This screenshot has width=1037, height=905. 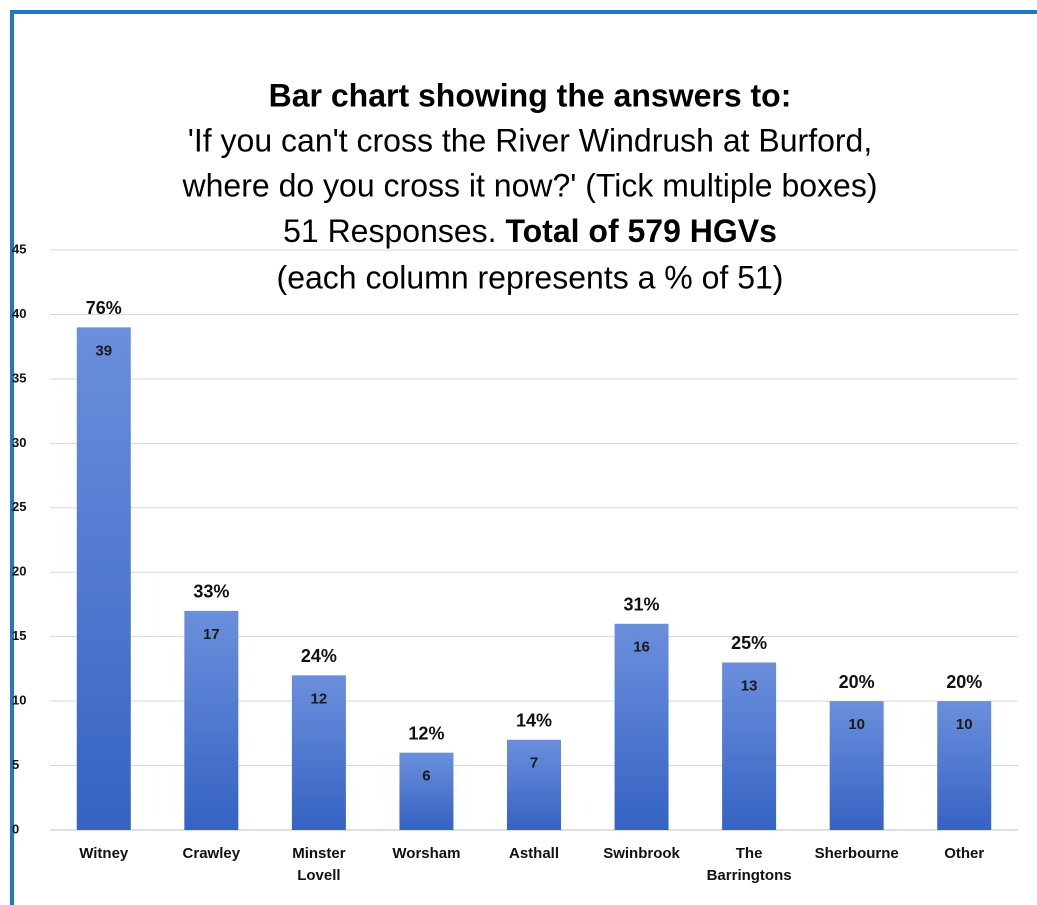 I want to click on percent-label: 25%, so click(x=749, y=643).